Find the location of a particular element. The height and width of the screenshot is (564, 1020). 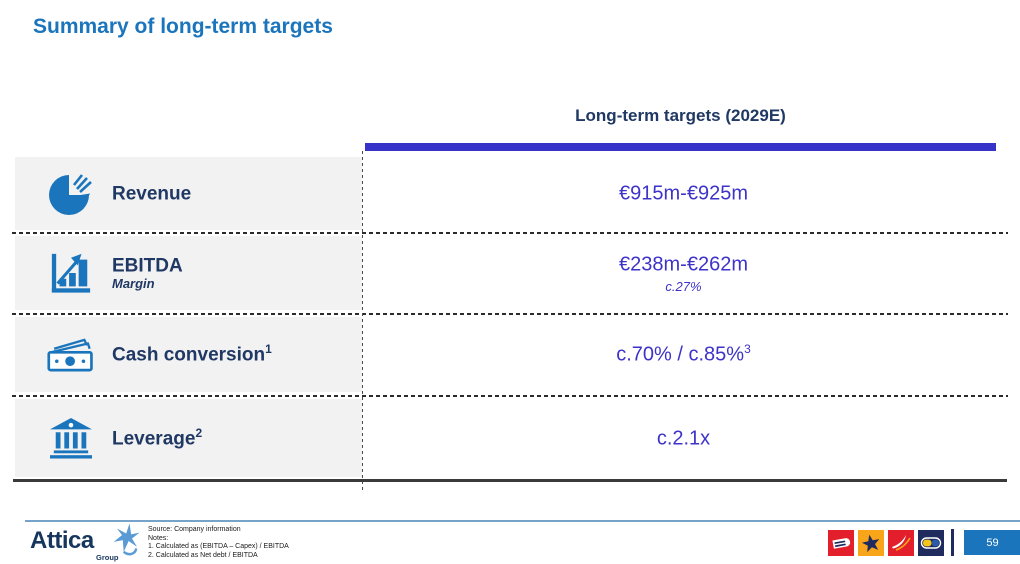

note-2: 2. Calculated as Net debt / EBITDA is located at coordinates (203, 555).